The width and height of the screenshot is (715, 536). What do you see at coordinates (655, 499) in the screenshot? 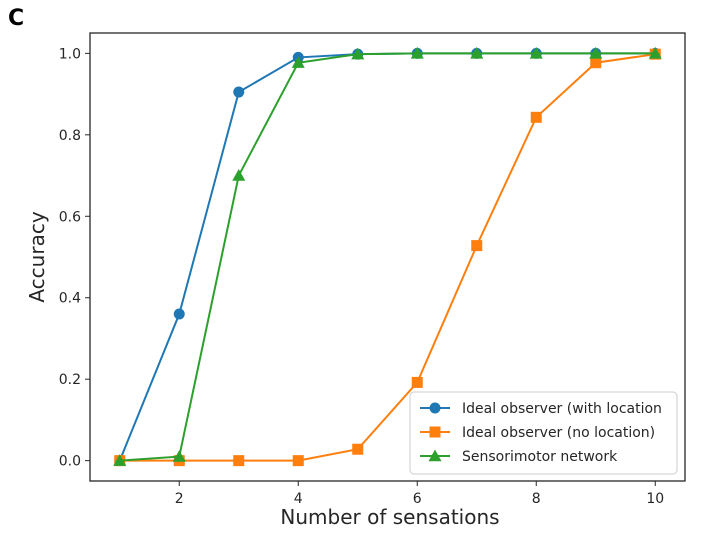
I see `x-tick-label: 10` at bounding box center [655, 499].